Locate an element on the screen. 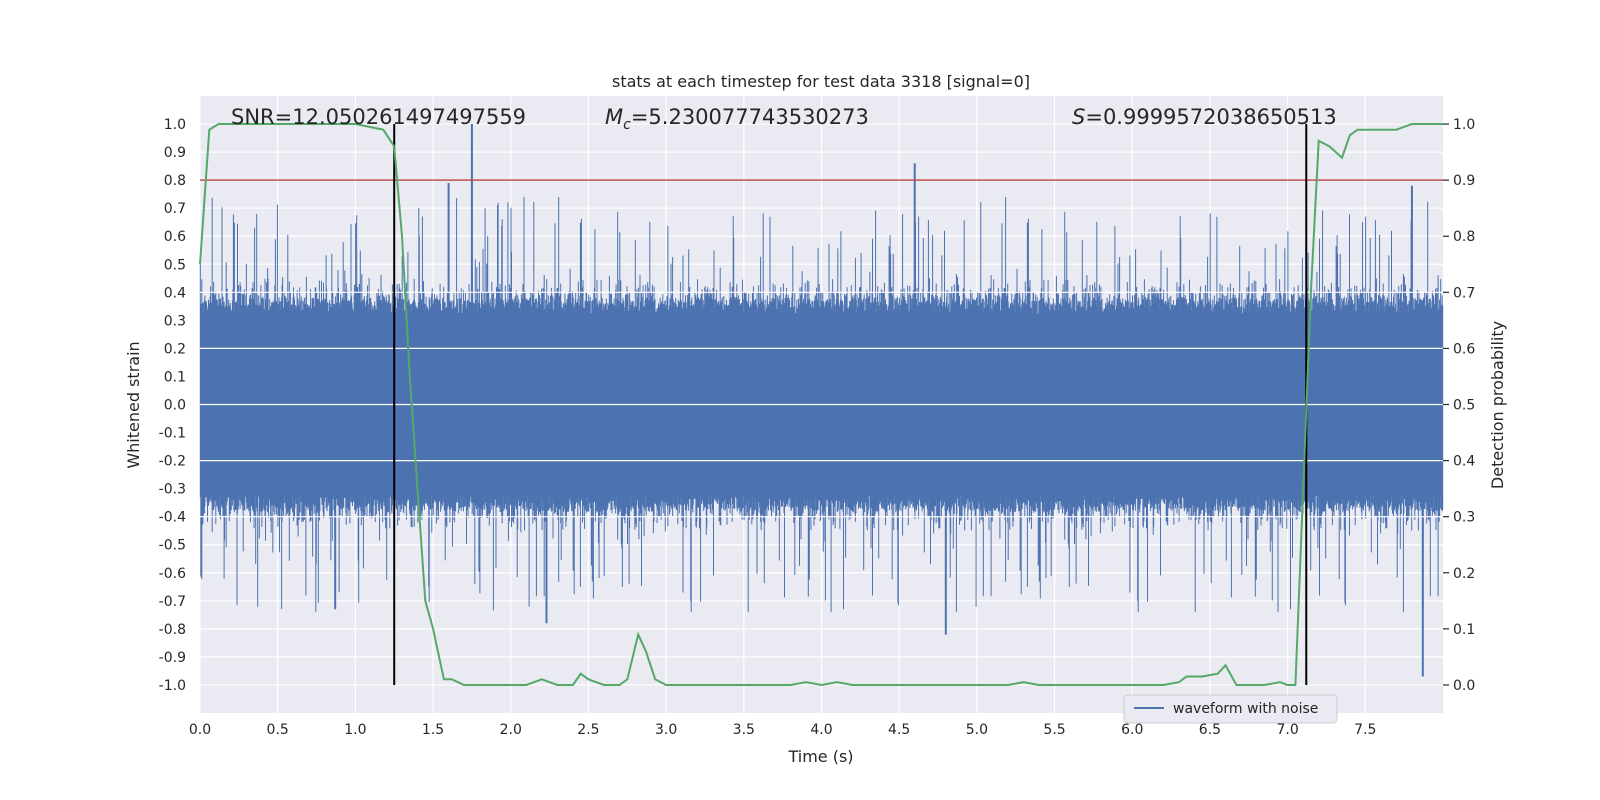 Image resolution: width=1600 pixels, height=800 pixels. statistic-symbol: S is located at coordinates (1078, 117).